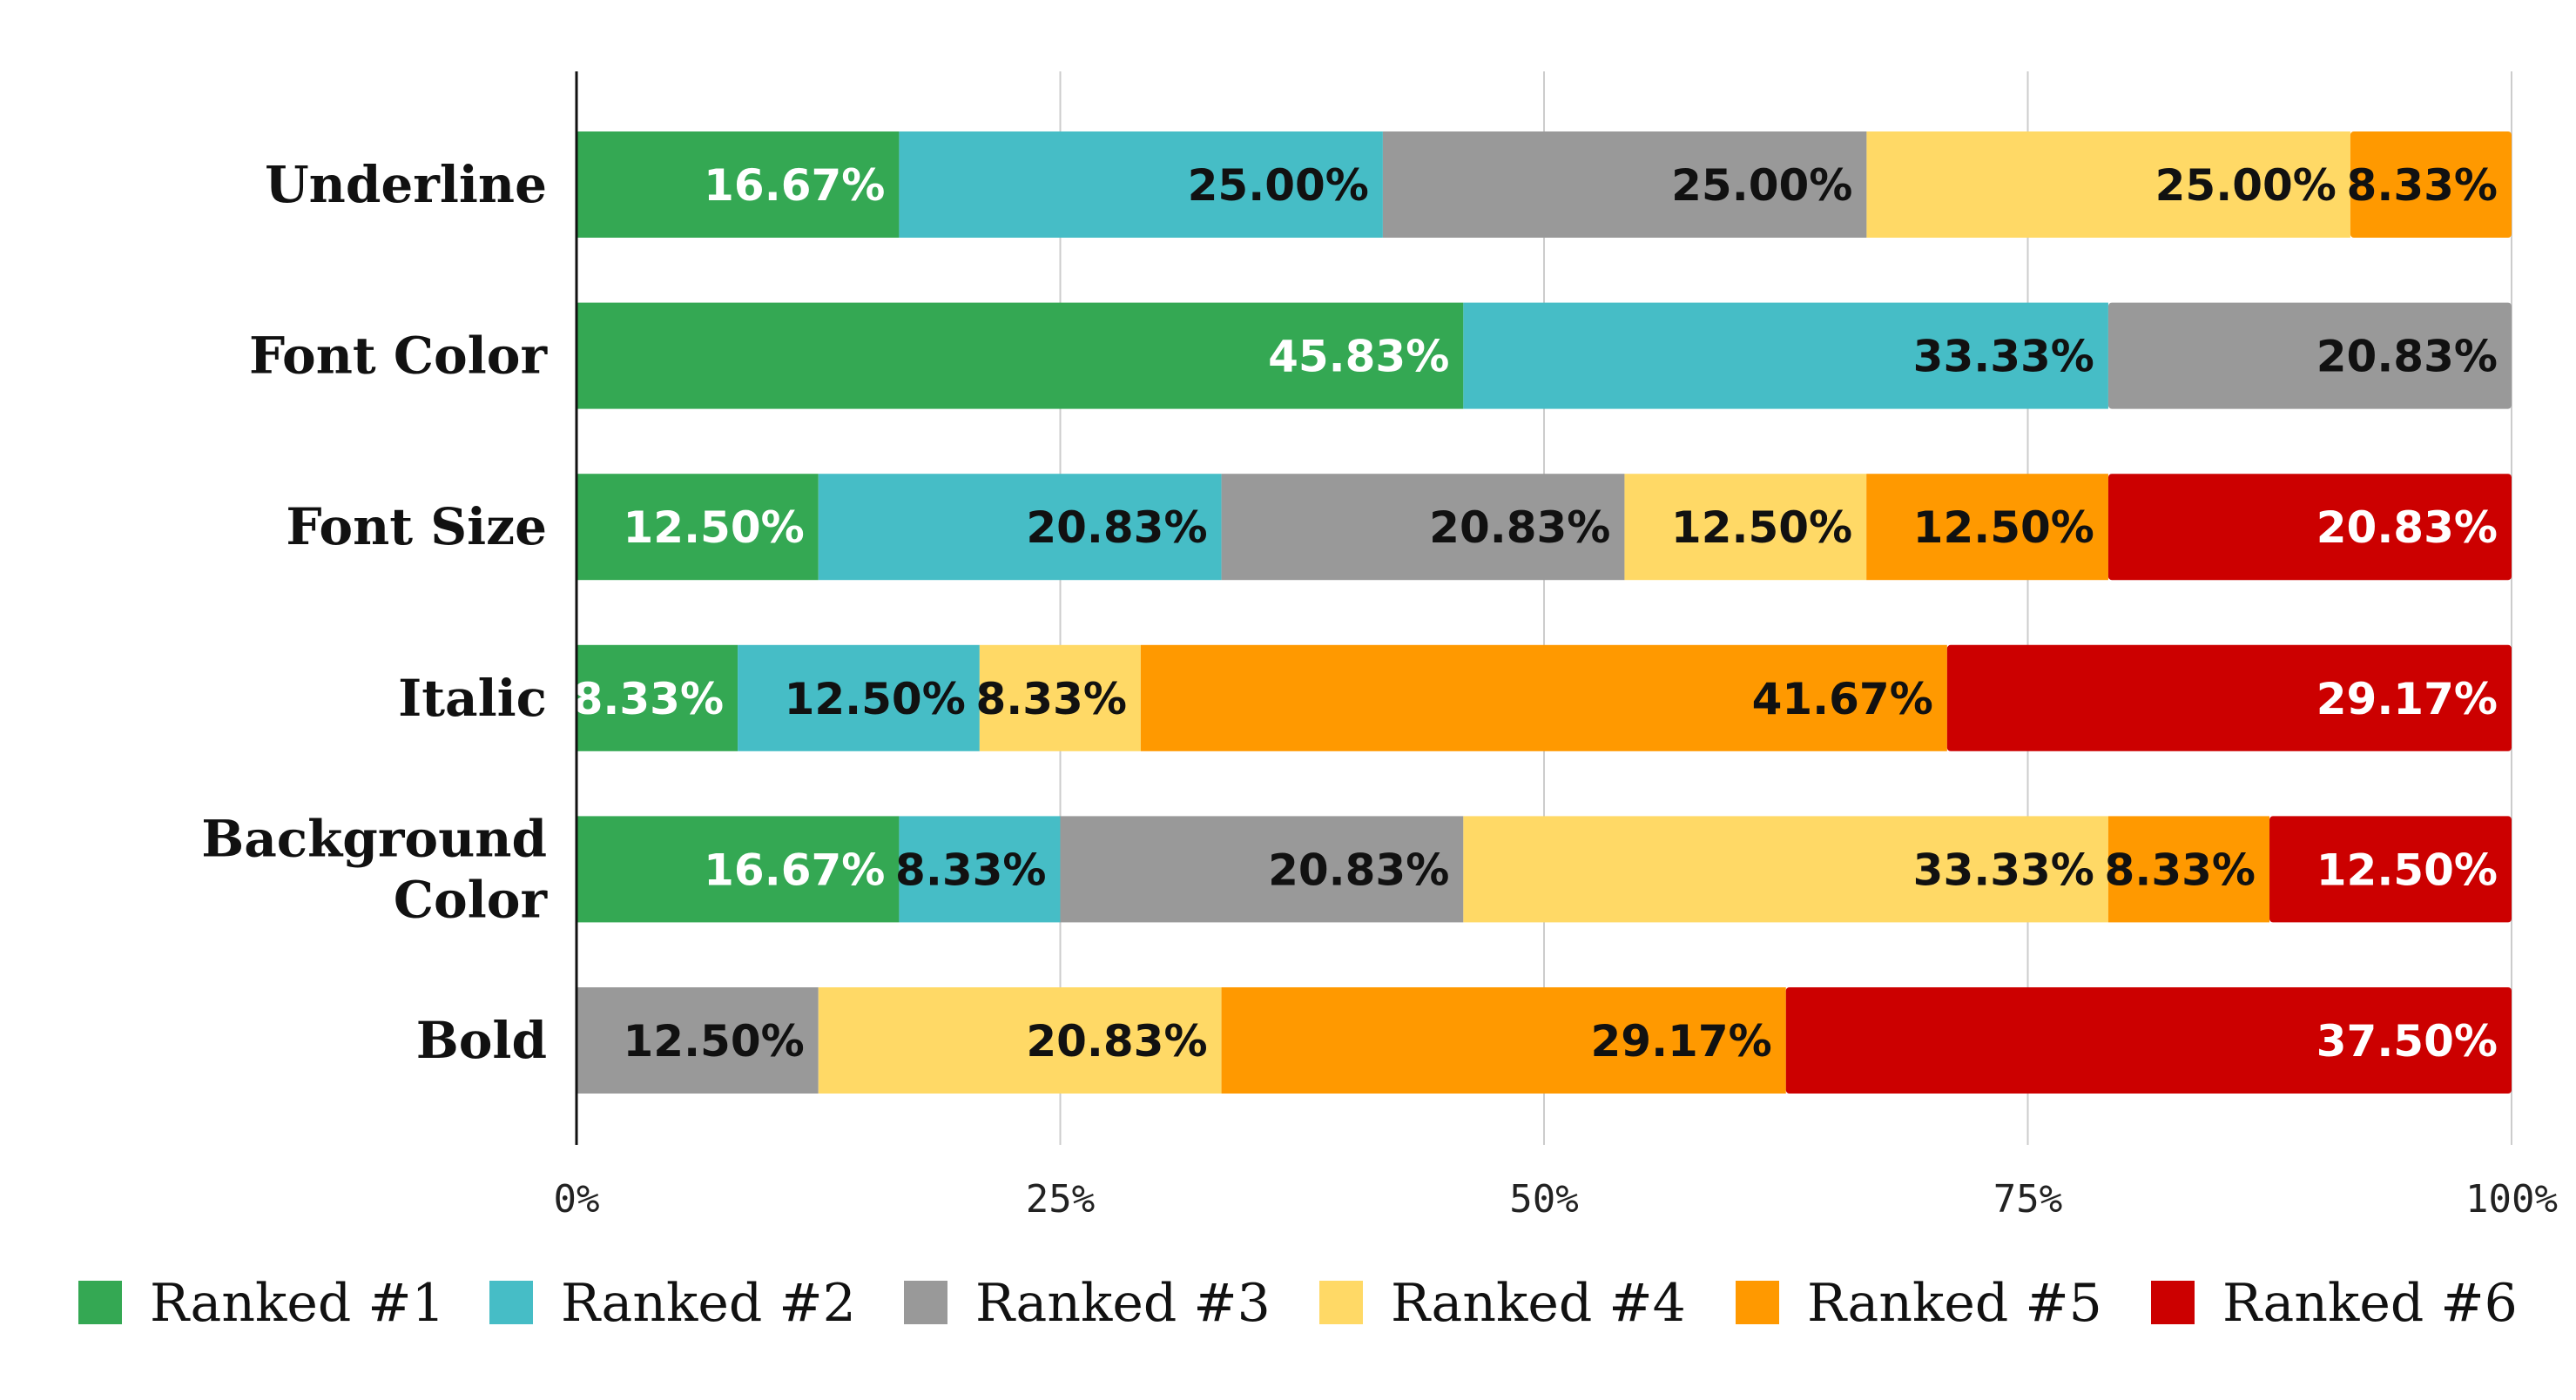 This screenshot has height=1400, width=2576. Describe the element at coordinates (1680, 1041) in the screenshot. I see `data-label-bold-ranked-5: 29.17%` at that location.